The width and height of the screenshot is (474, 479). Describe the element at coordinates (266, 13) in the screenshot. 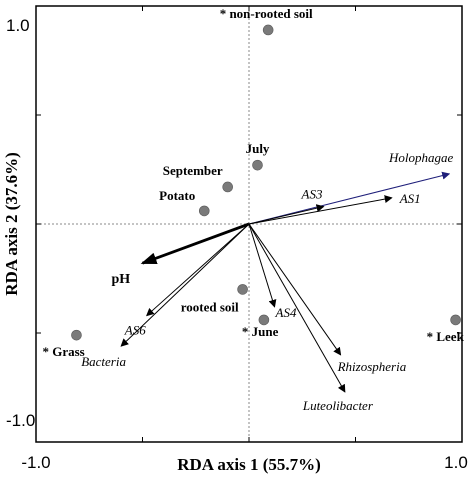

I see `sample-point-label: * non-rooted soil` at that location.